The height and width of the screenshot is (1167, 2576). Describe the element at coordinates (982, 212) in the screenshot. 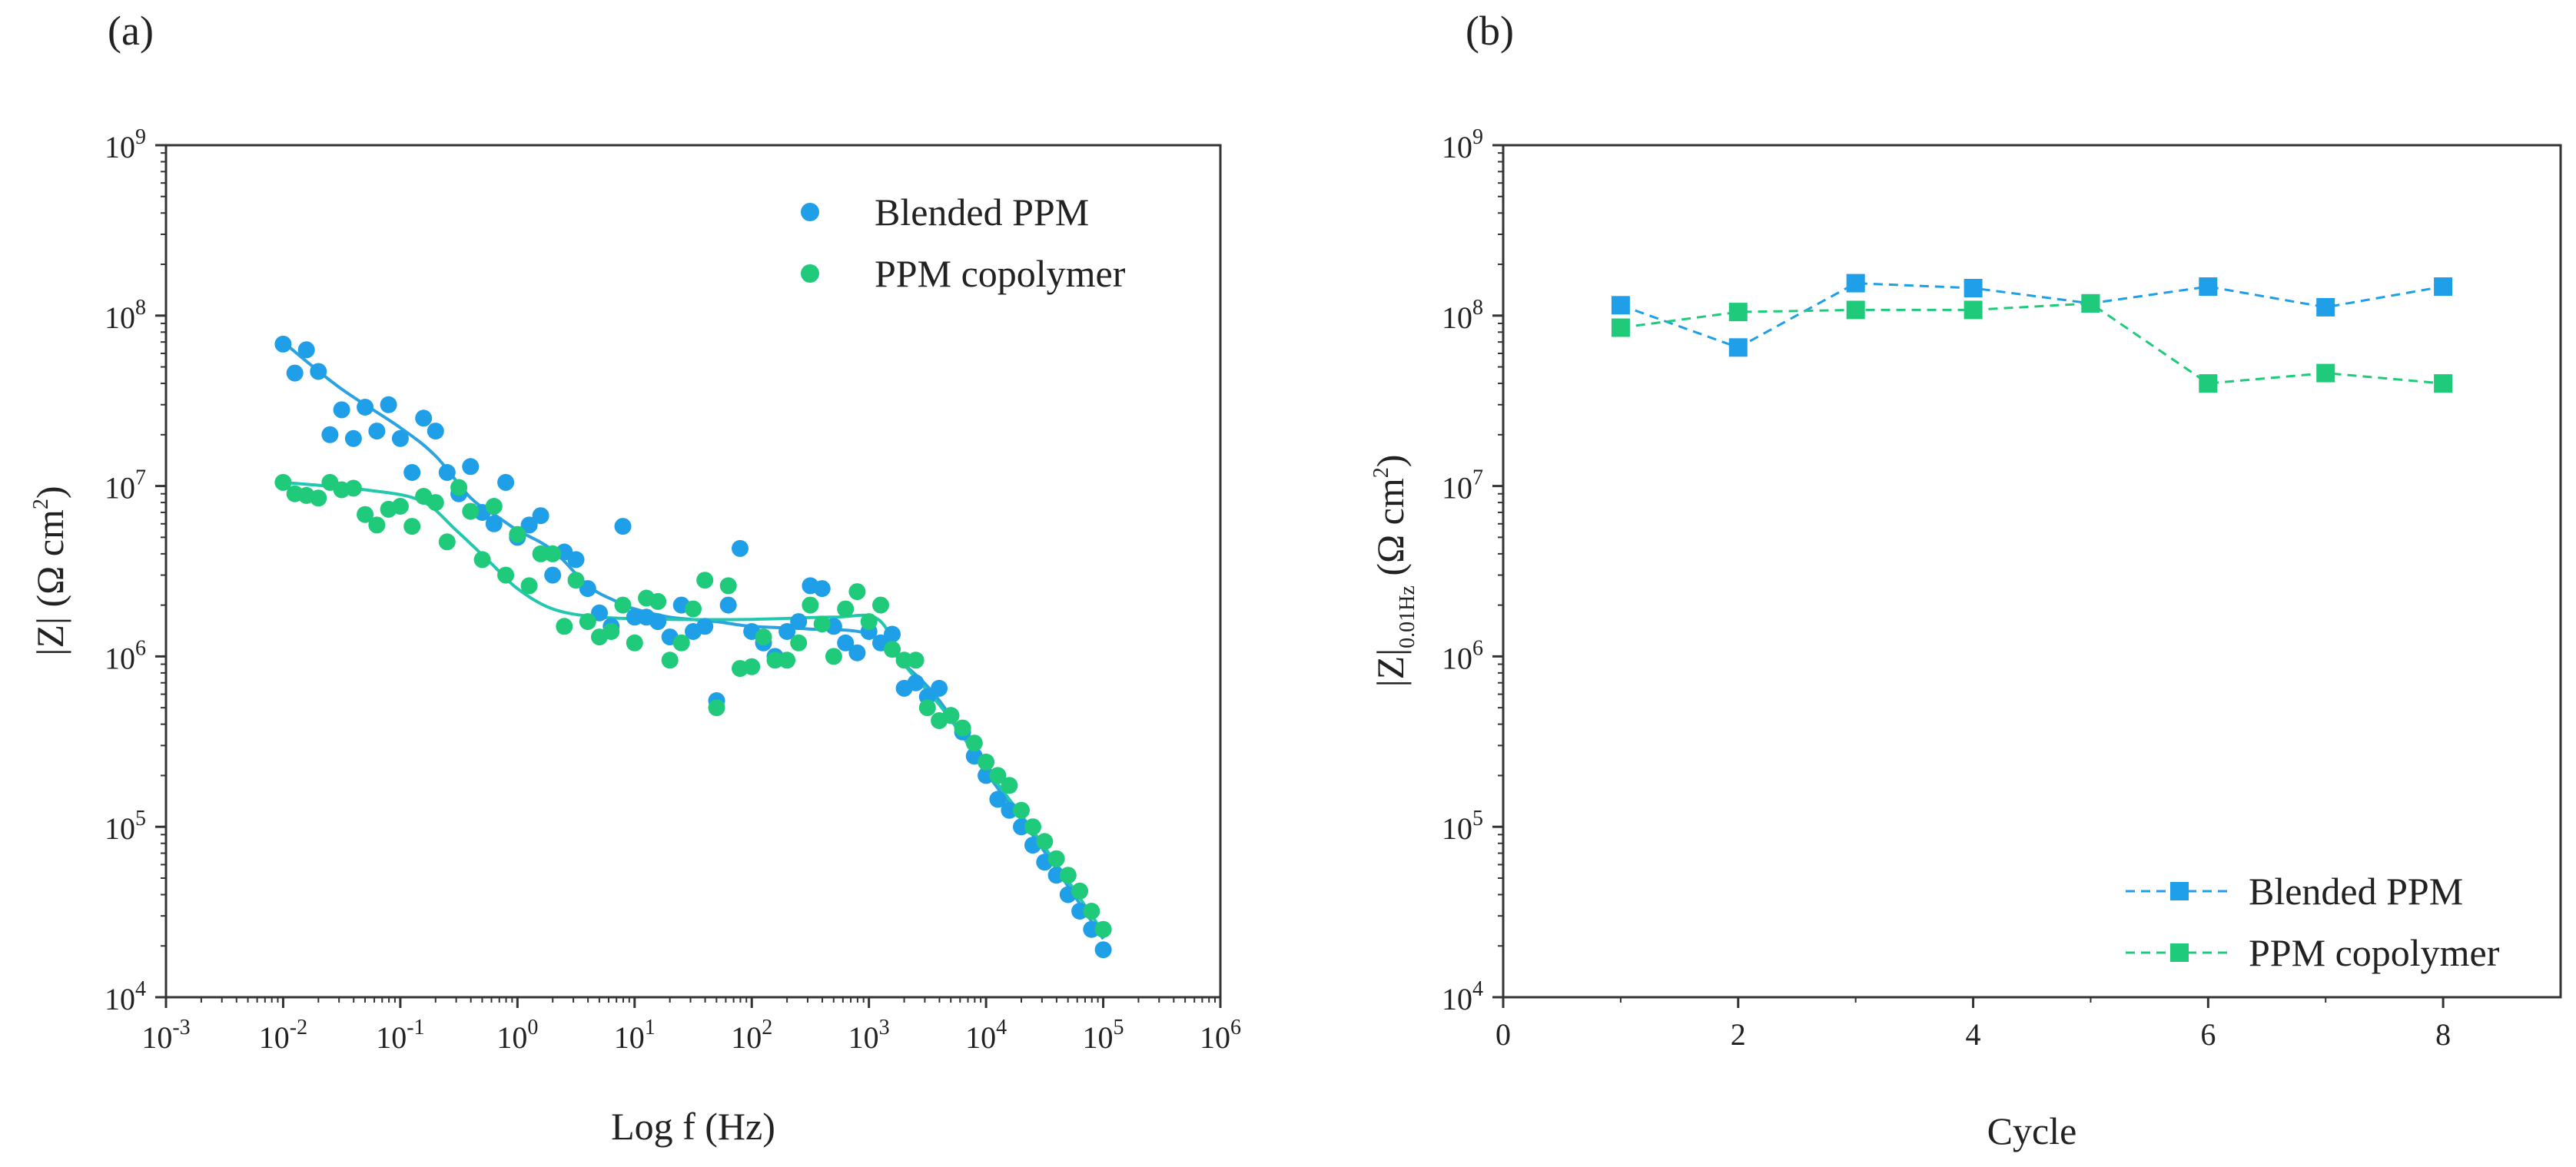

I see `a-legend-label: Blended PPM` at that location.